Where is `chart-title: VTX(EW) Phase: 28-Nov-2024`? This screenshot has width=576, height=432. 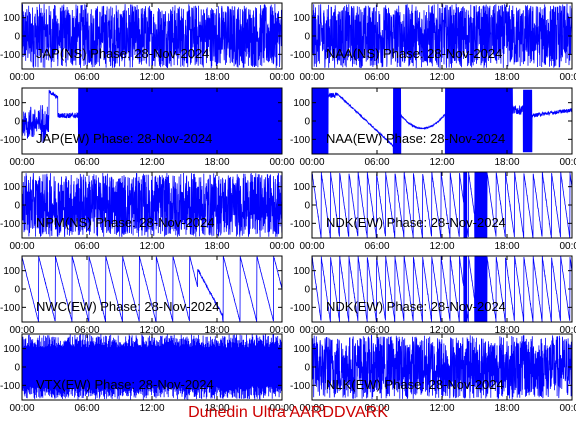 chart-title: VTX(EW) Phase: 28-Nov-2024 is located at coordinates (125, 384).